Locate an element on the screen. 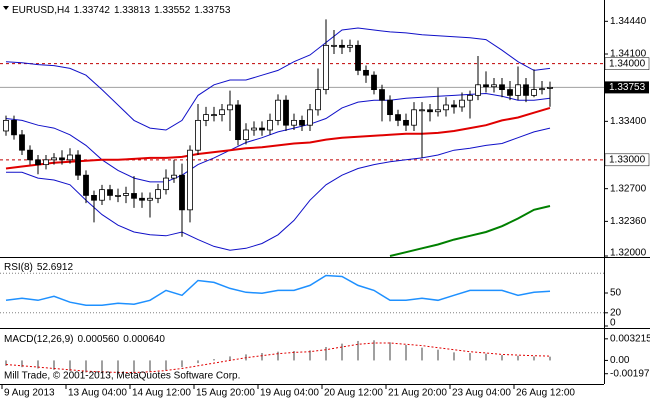 The width and height of the screenshot is (650, 400). y-tick-label: 0.003215 is located at coordinates (630, 338).